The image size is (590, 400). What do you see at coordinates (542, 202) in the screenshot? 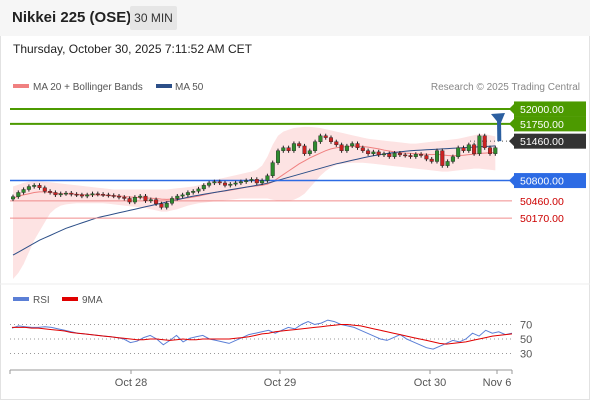
I see `price-label-50460.00: 50460.00` at bounding box center [542, 202].